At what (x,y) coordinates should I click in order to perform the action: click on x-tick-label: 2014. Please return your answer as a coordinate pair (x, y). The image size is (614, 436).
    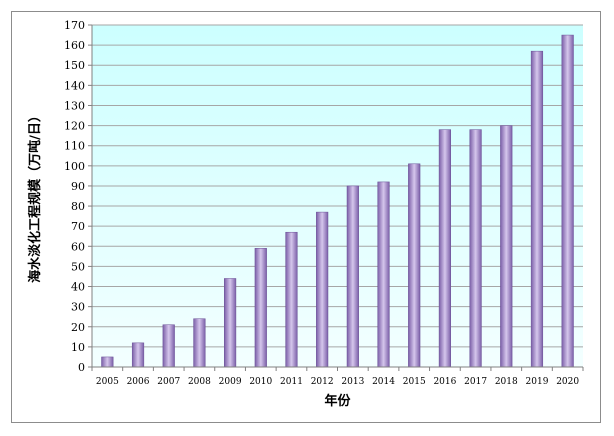
    Looking at the image, I should click on (383, 382).